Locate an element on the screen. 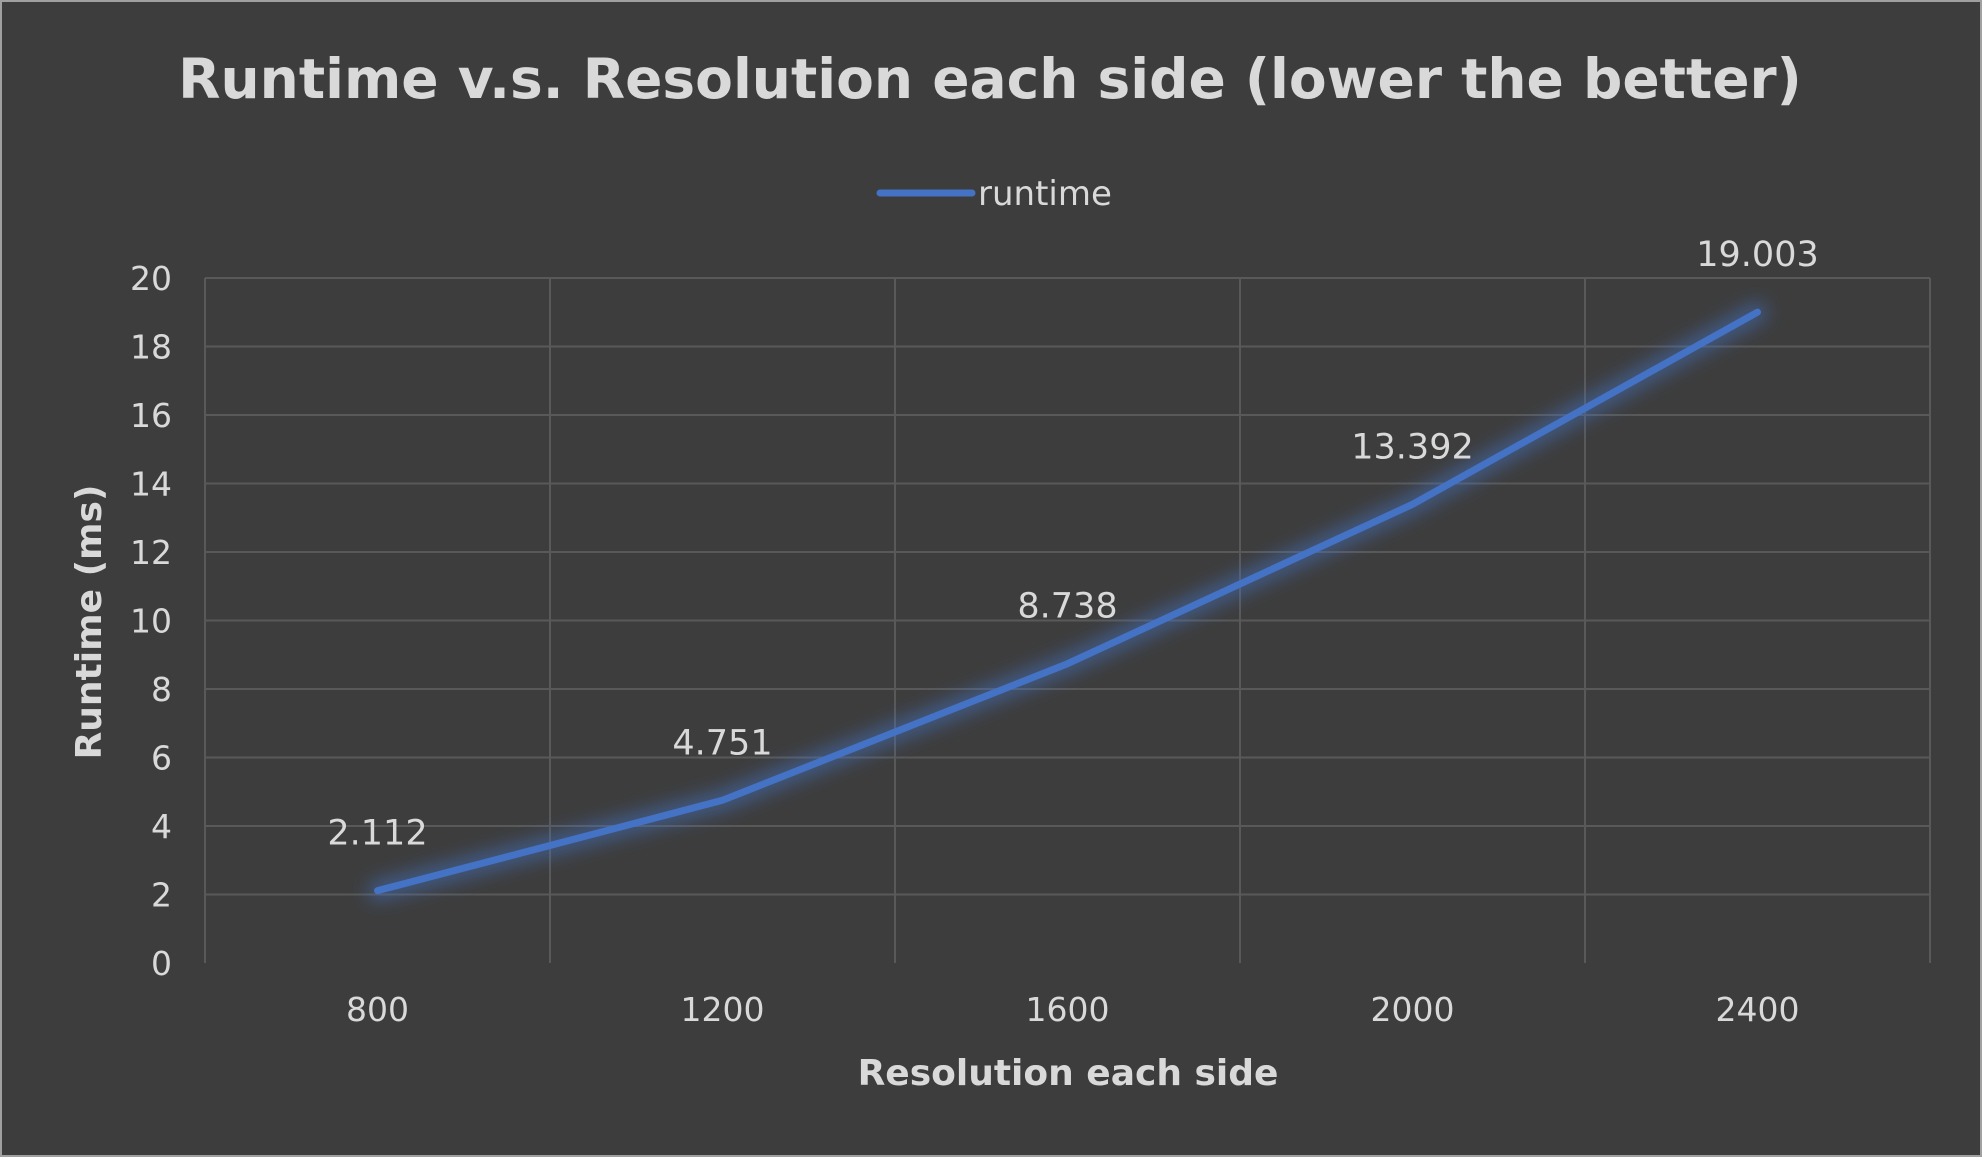 The height and width of the screenshot is (1157, 1982). data-label: 2.112 is located at coordinates (377, 834).